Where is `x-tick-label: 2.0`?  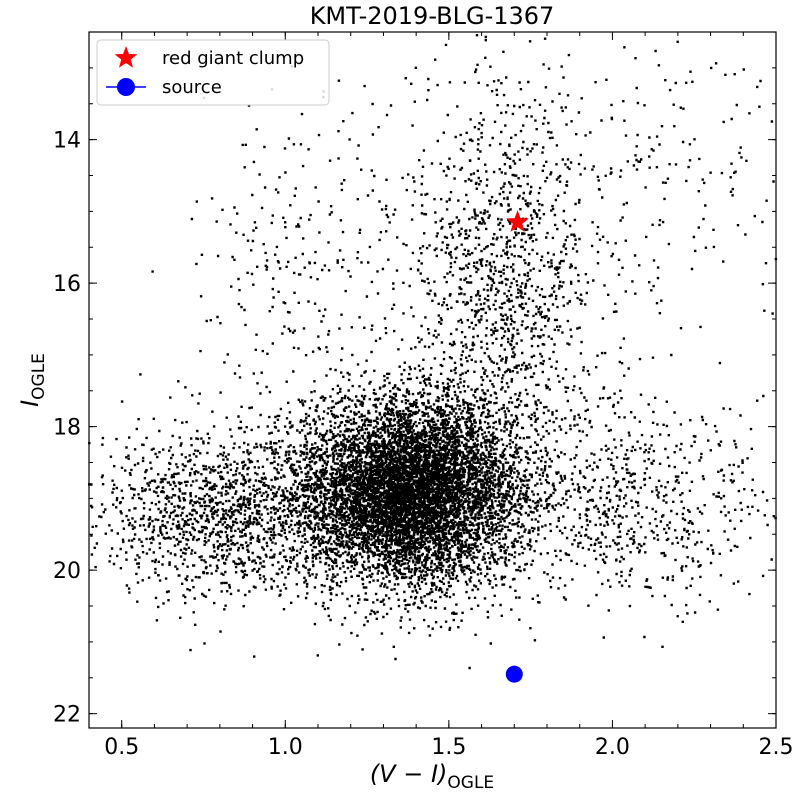
x-tick-label: 2.0 is located at coordinates (612, 747).